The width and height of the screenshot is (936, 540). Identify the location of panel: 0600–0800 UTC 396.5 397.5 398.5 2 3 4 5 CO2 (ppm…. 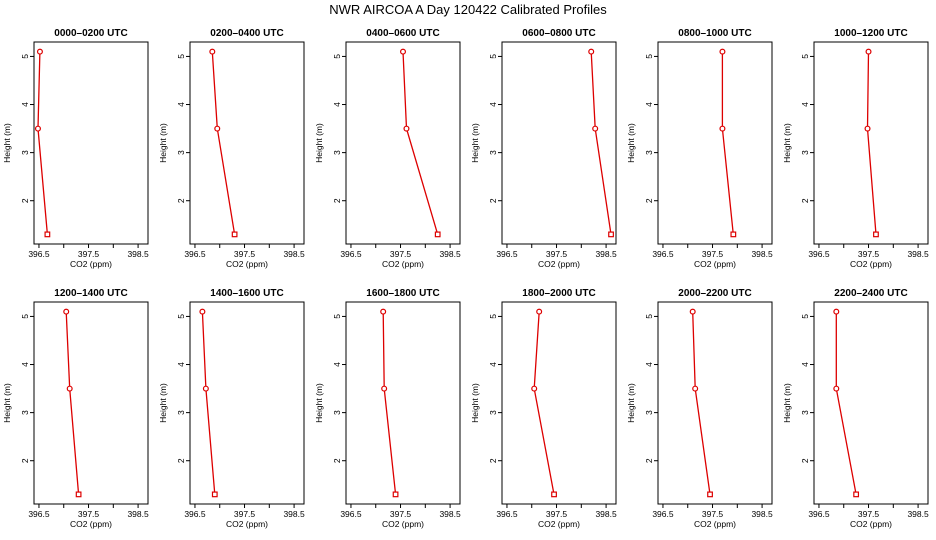
(543, 148).